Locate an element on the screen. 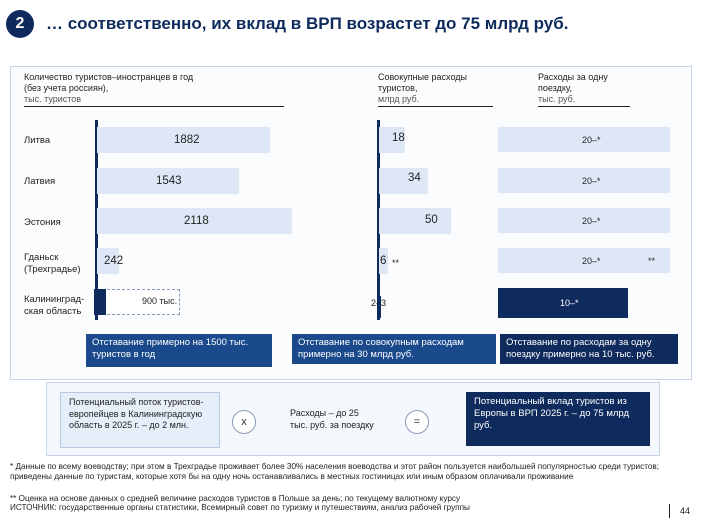  spending-label-estonia: 50 is located at coordinates (431, 220).